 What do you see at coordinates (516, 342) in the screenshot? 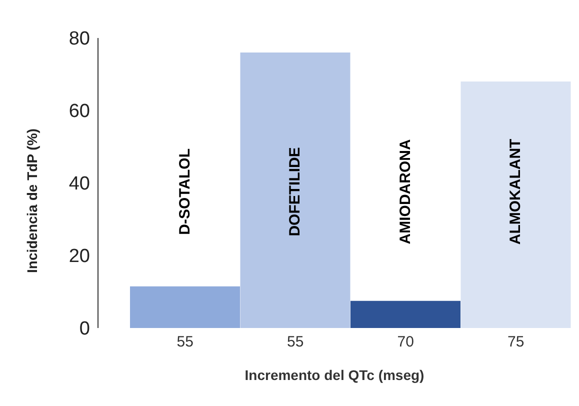
I see `x-tick-label: 75` at bounding box center [516, 342].